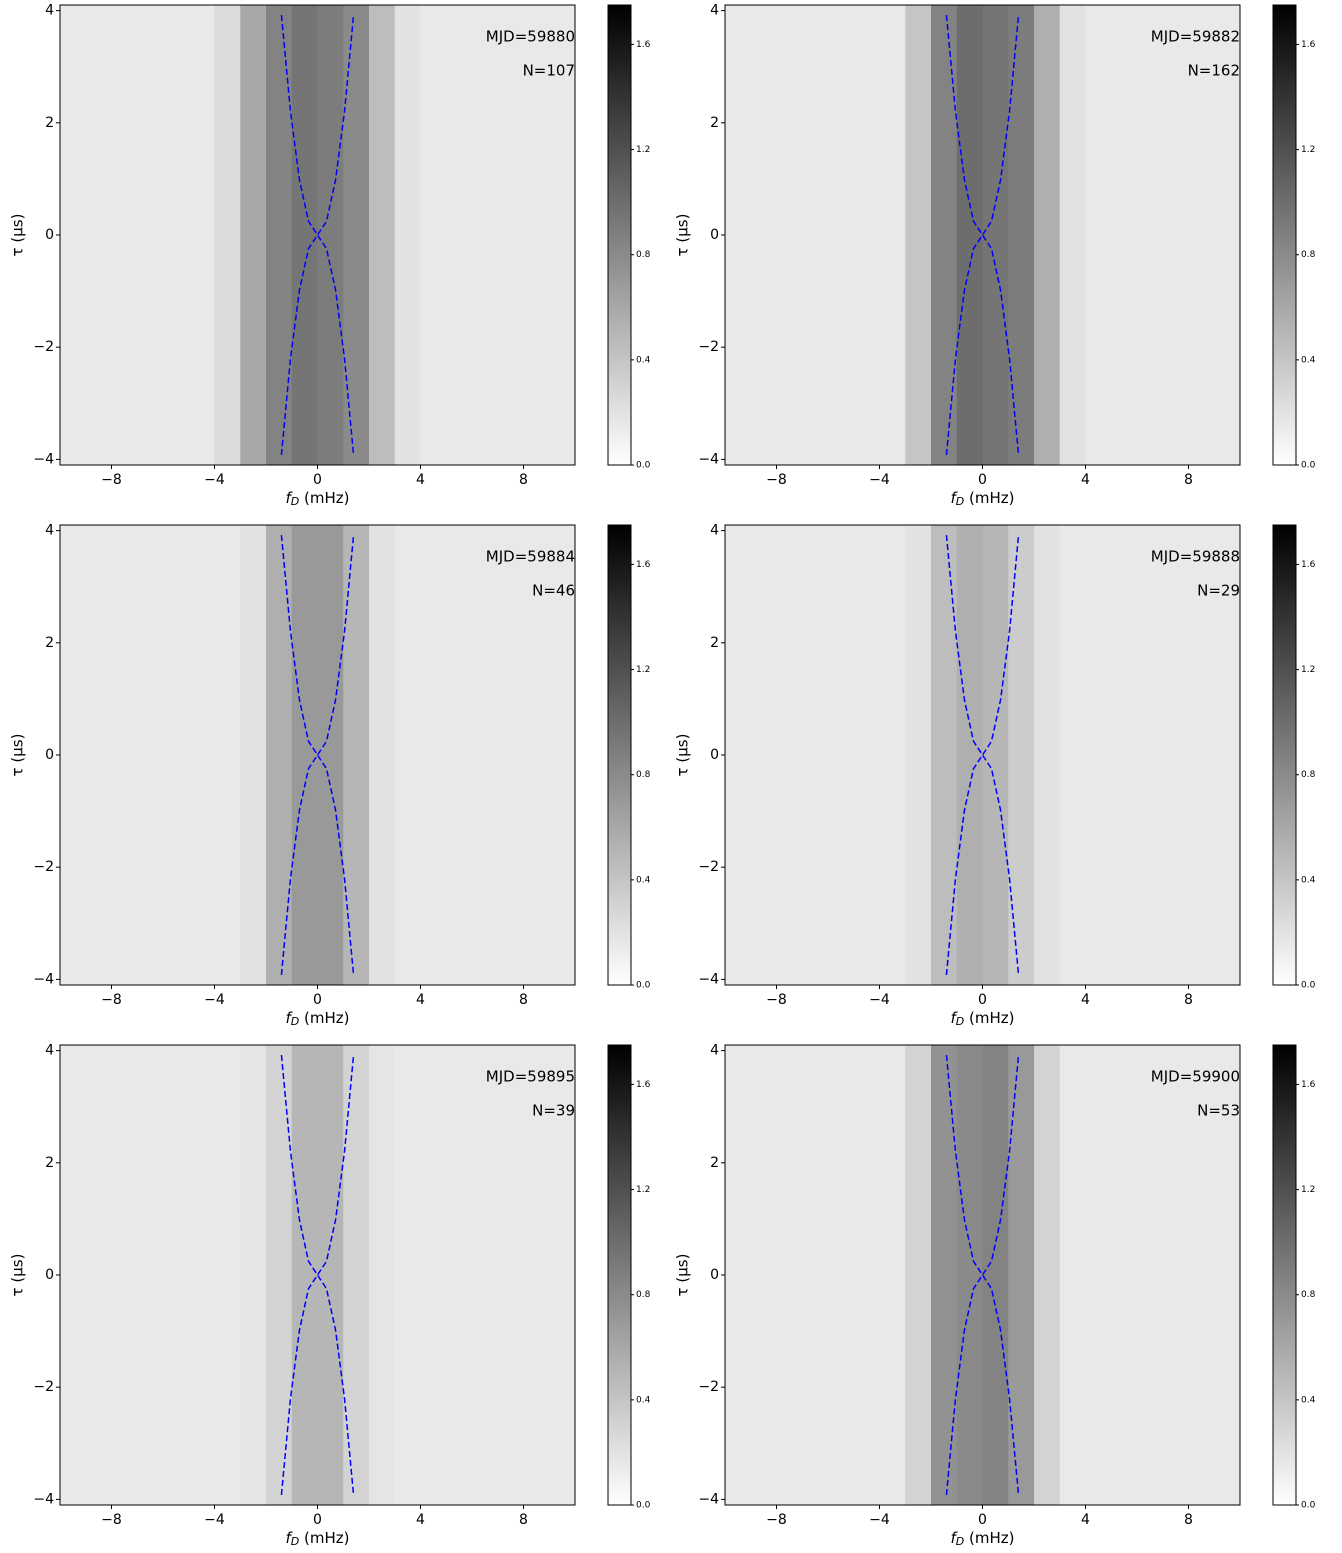 The image size is (1342, 1553). I want to click on annotation: MJD=59888, so click(1195, 557).